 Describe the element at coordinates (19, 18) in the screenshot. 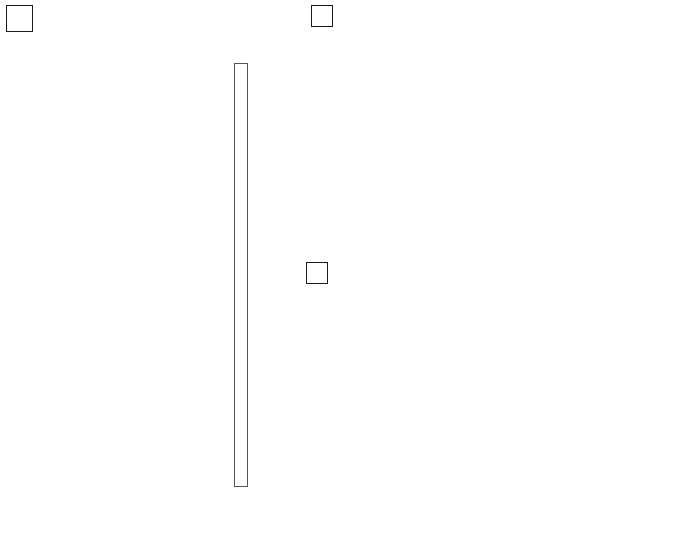

I see `panel-a-label` at that location.